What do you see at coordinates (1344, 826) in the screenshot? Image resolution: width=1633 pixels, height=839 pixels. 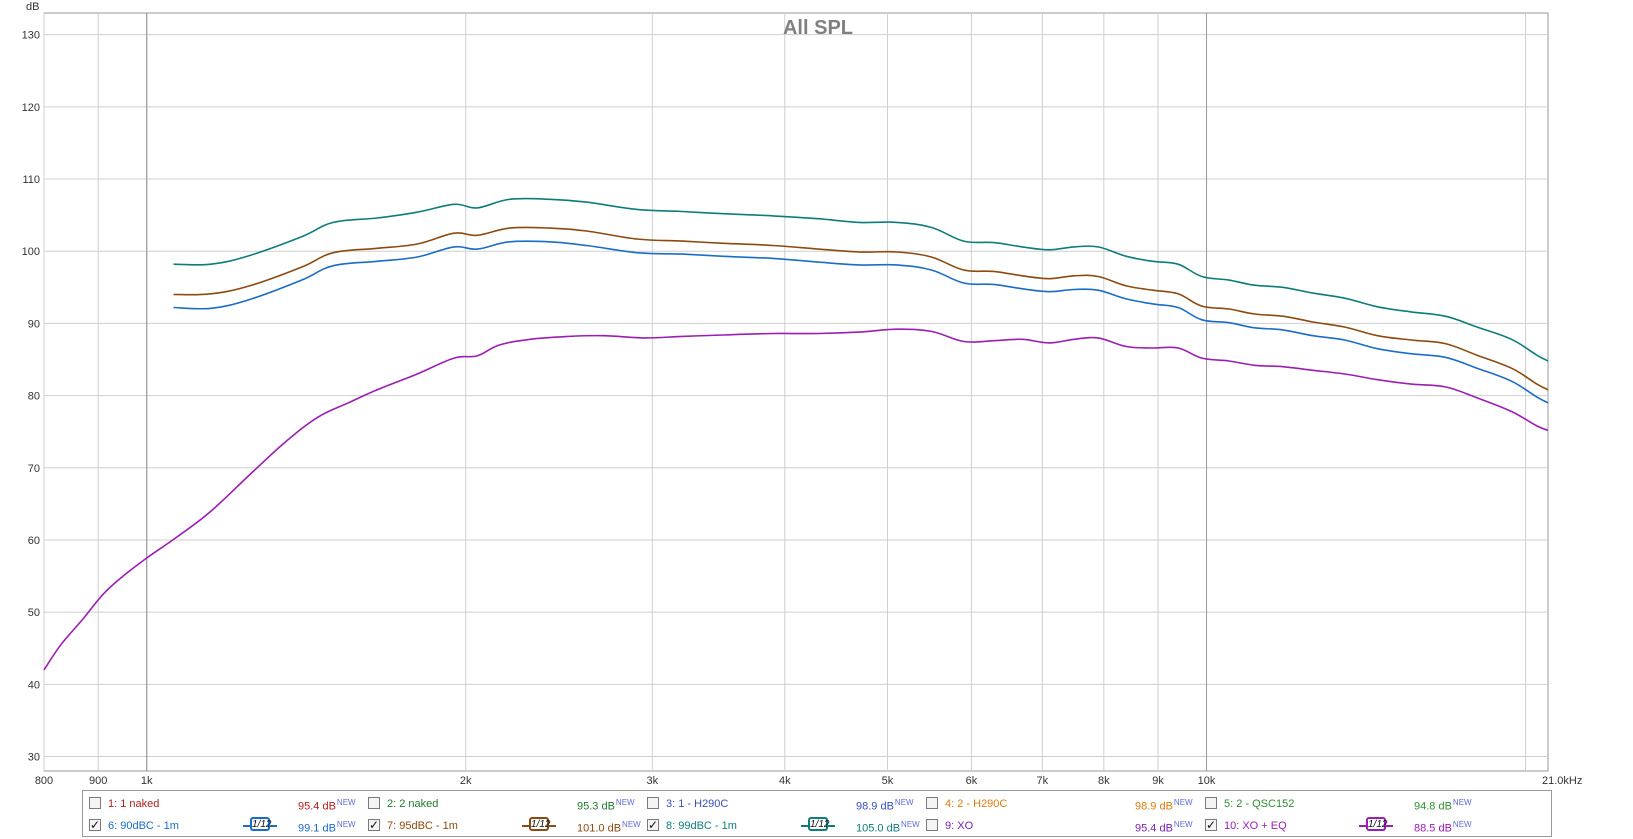 I see `legend-item: ✓ 10: XO + EQ 1/12 88.5 dBNEW` at bounding box center [1344, 826].